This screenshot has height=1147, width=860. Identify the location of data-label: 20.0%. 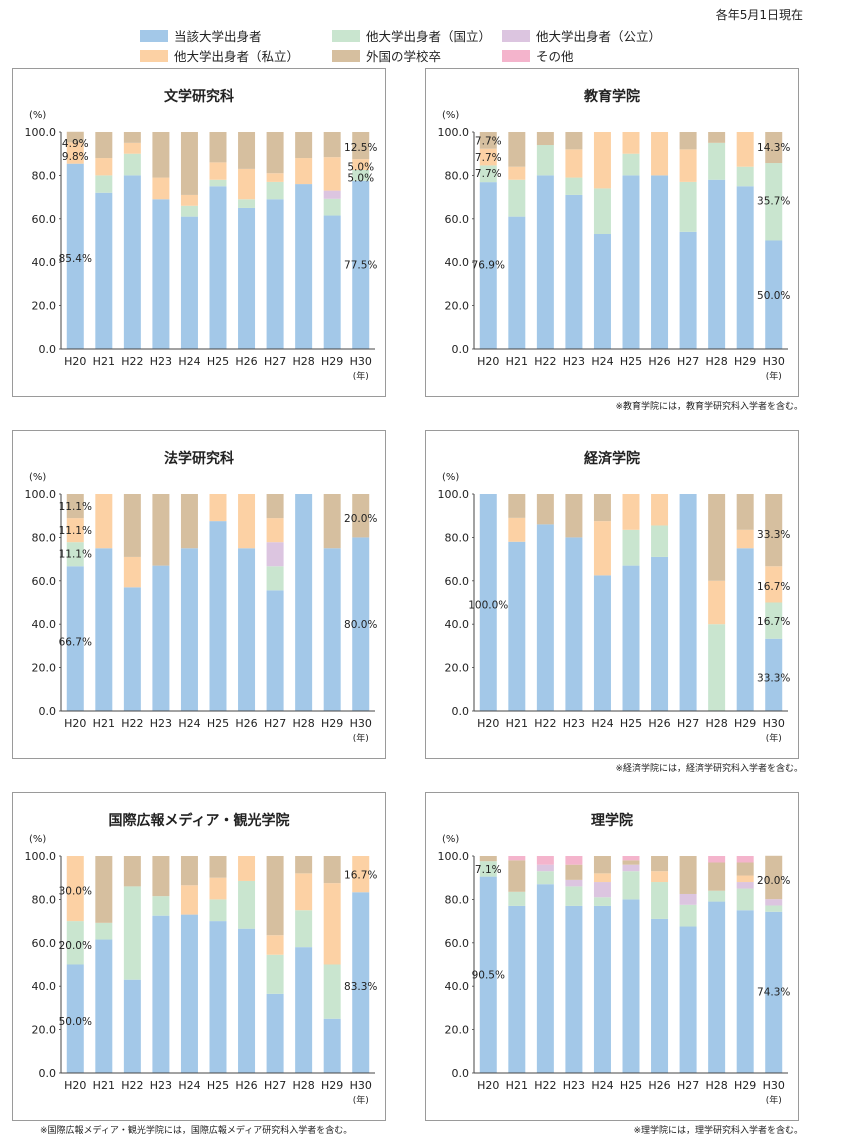
(360, 519).